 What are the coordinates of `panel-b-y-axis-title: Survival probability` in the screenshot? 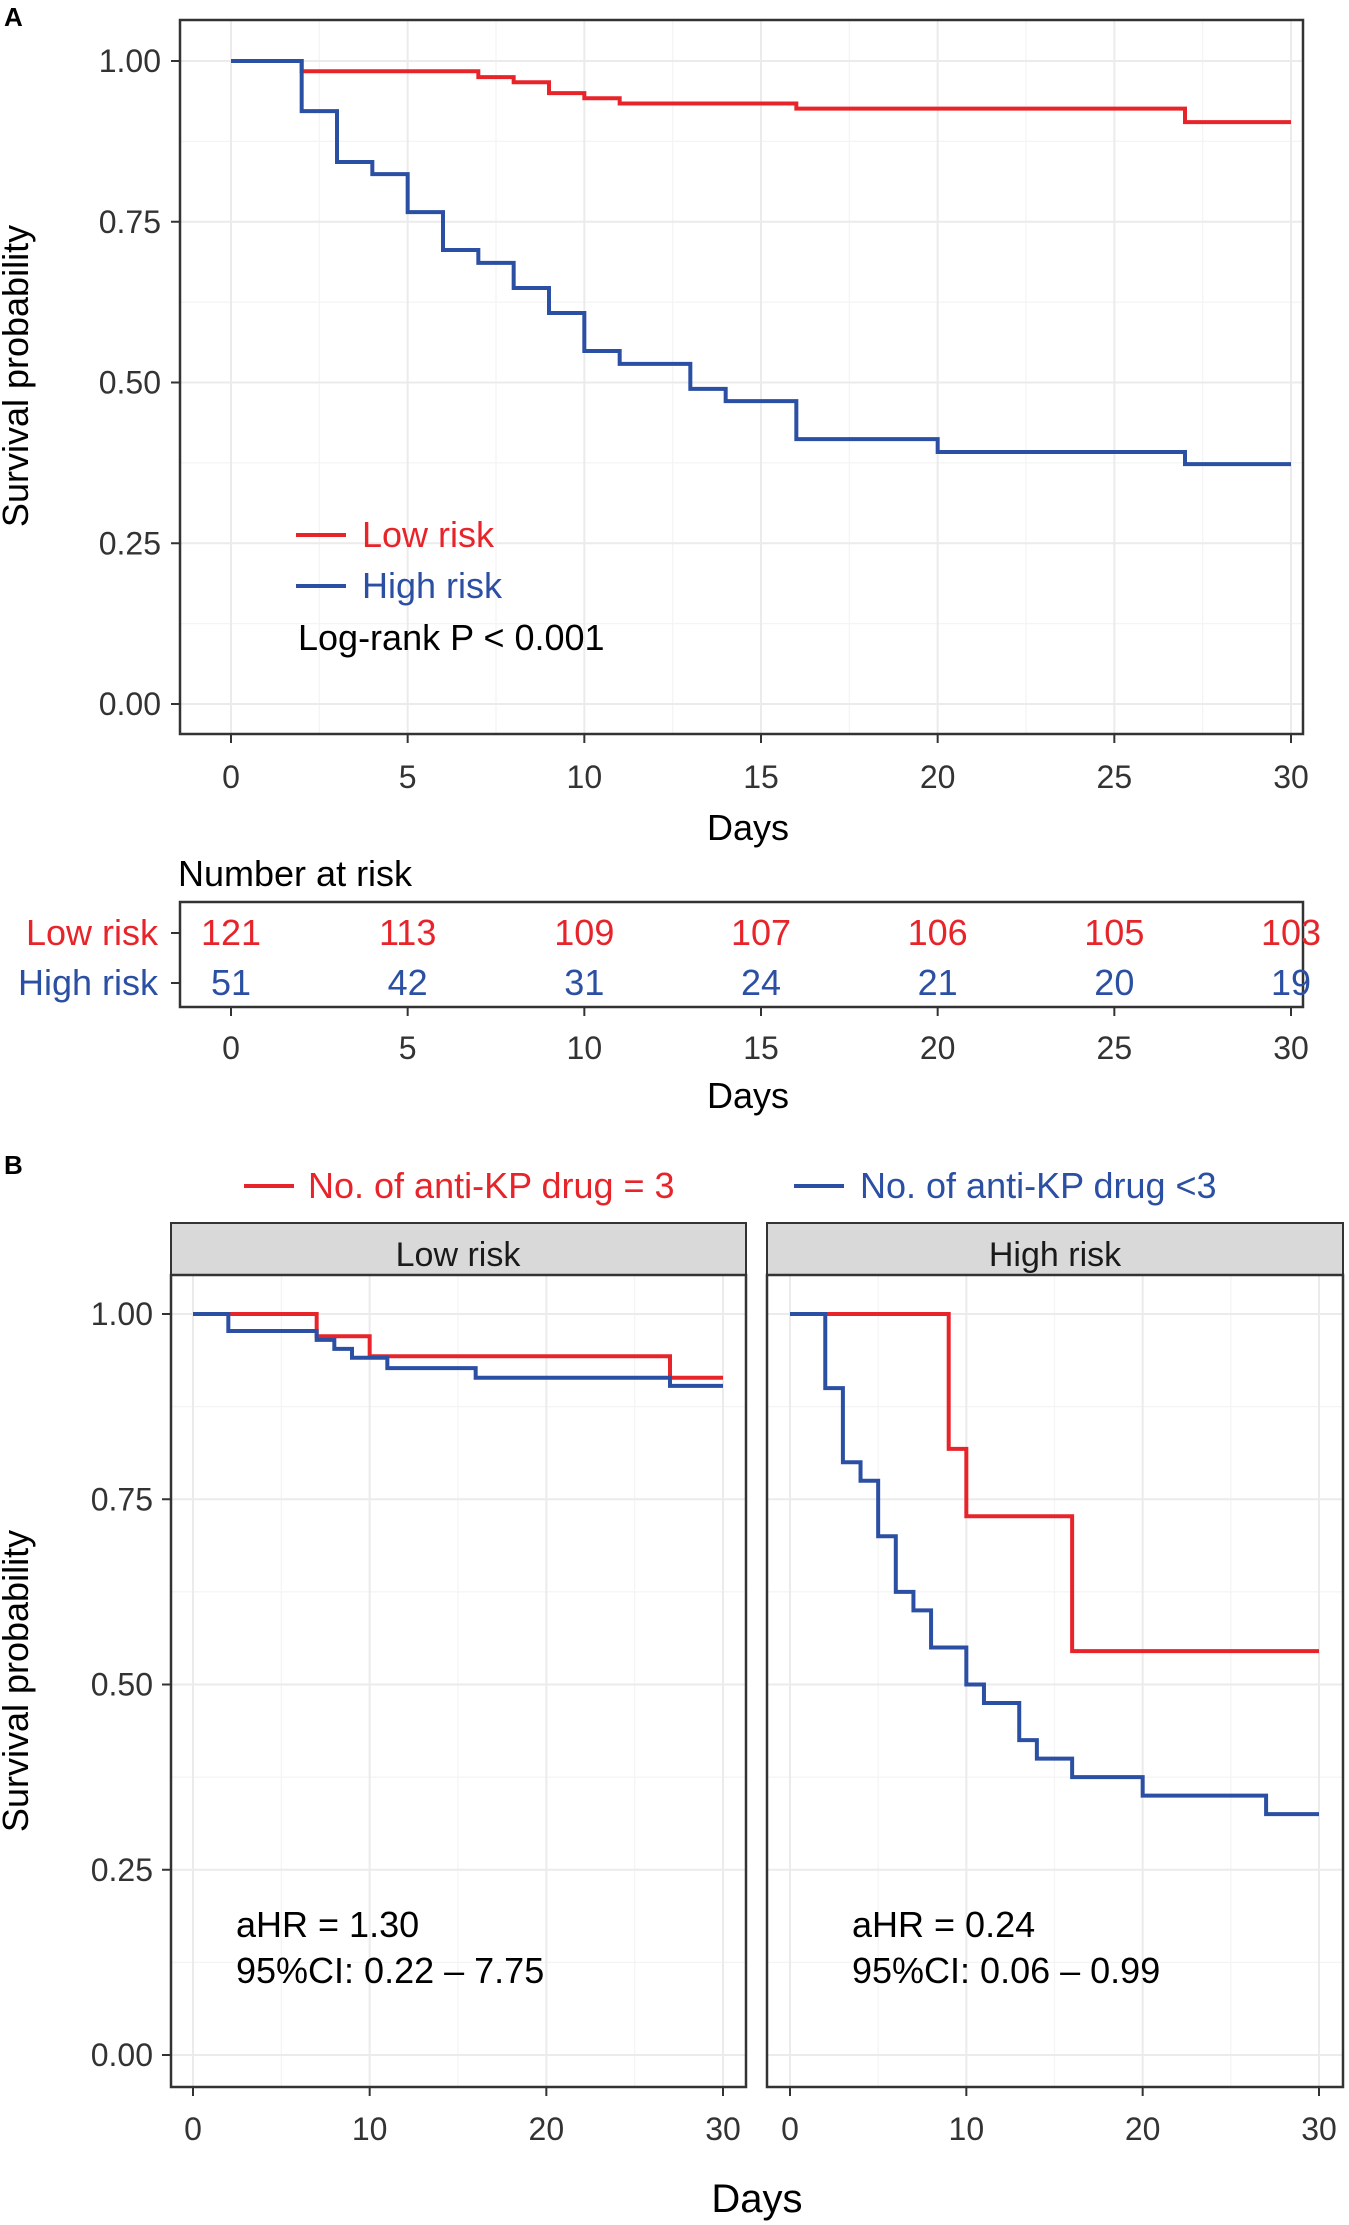 It's located at (18, 1681).